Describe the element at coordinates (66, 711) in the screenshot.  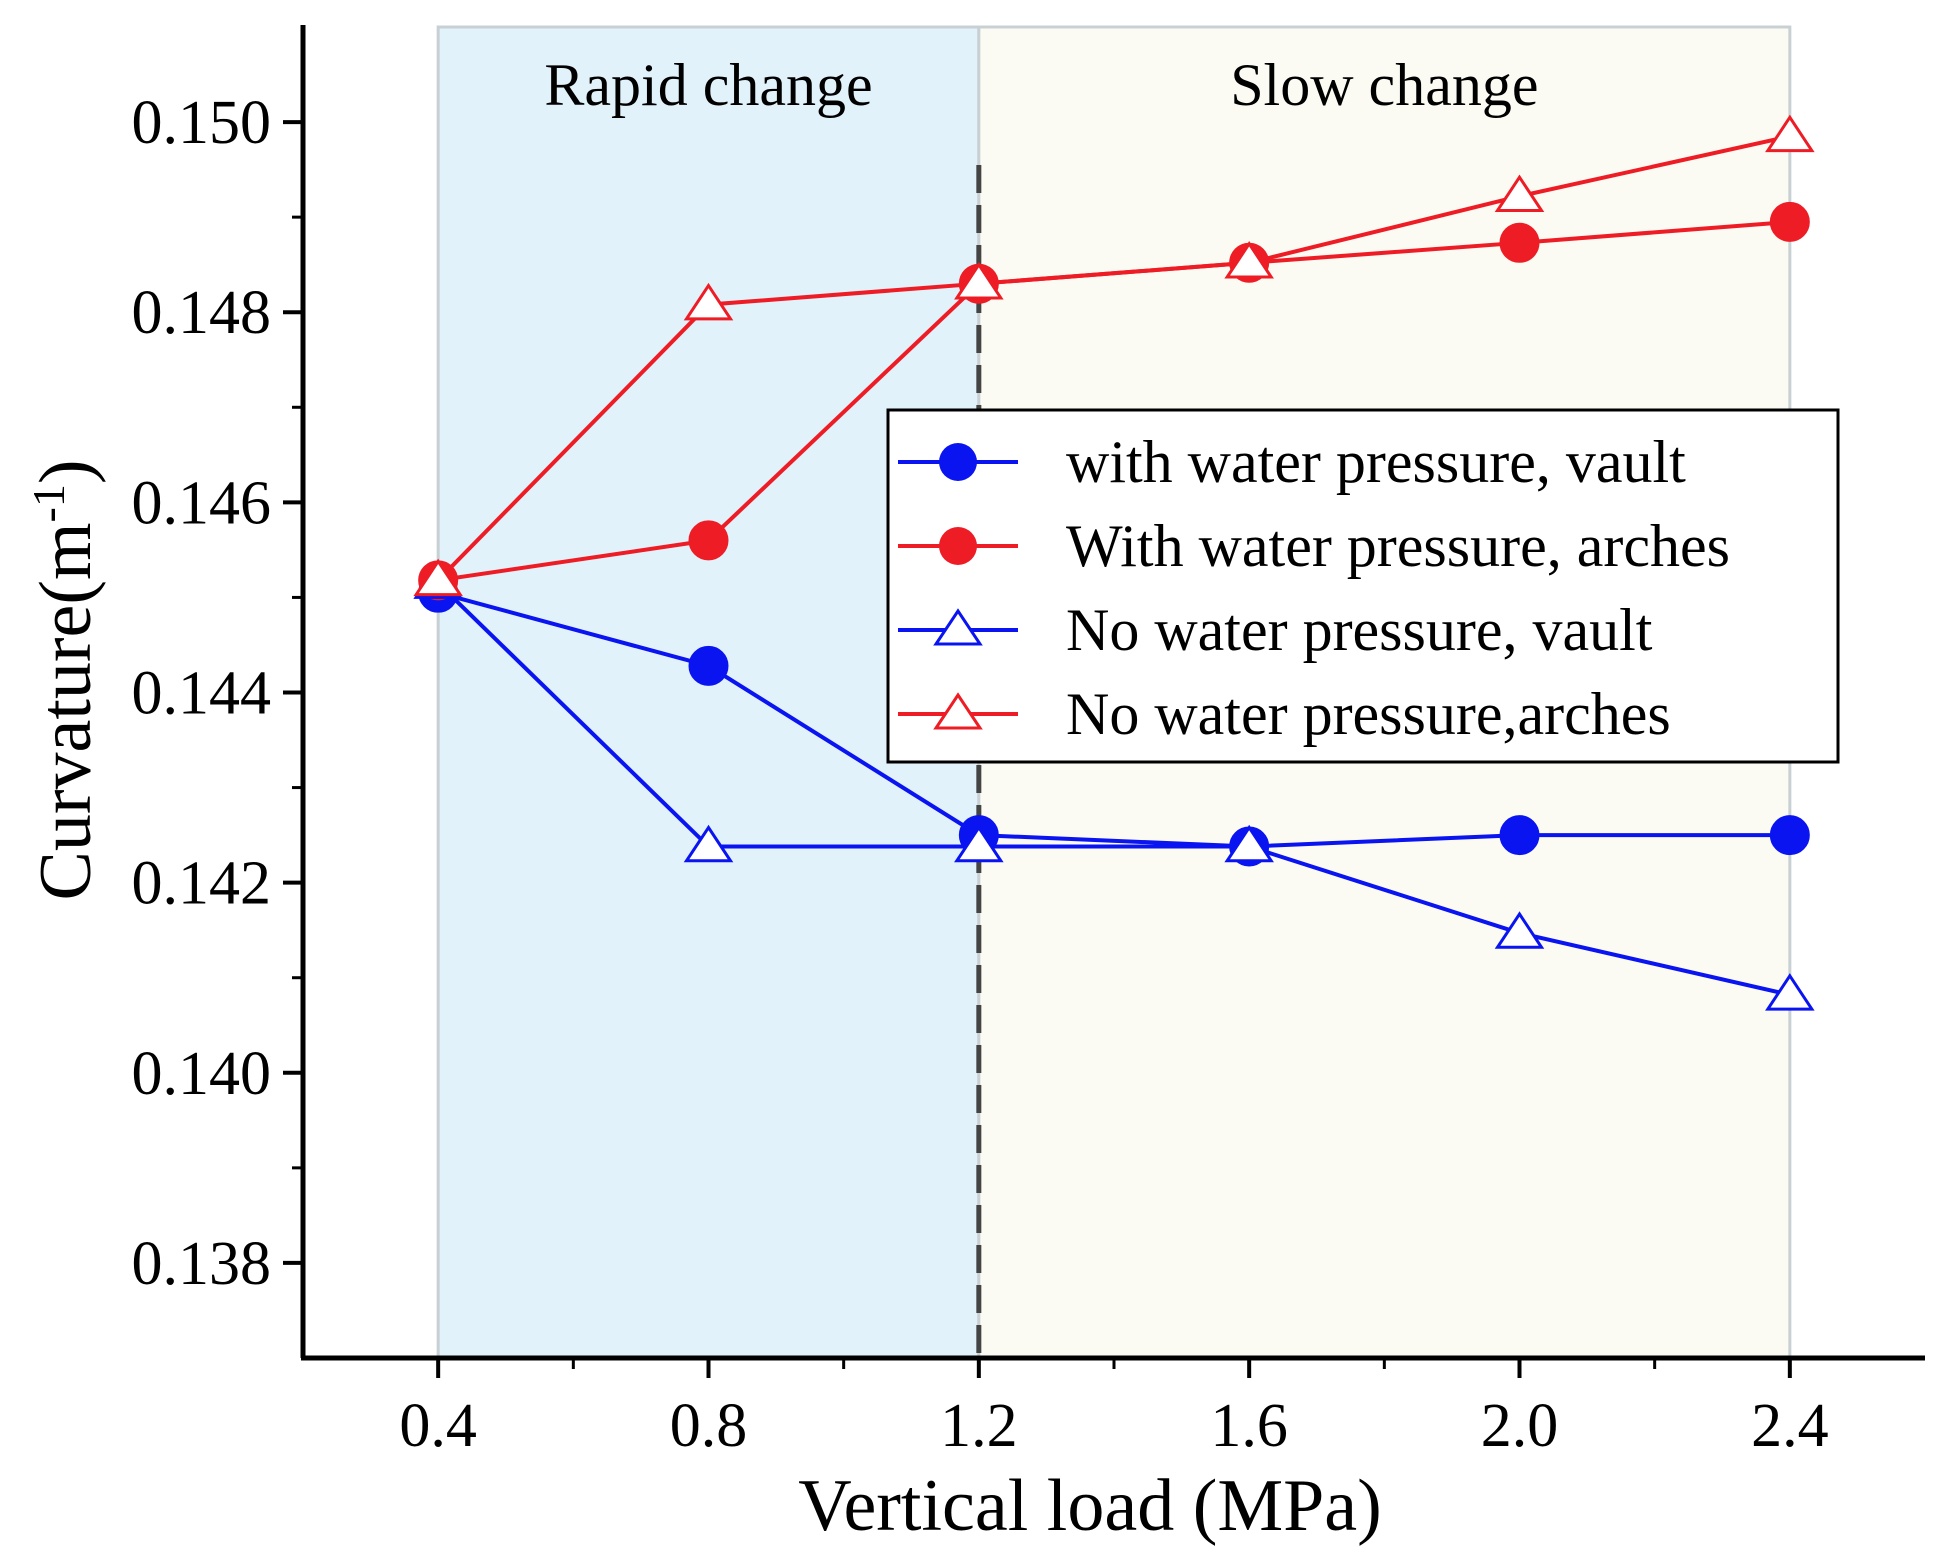
I see `y-axis-title-main: Curvature(m` at that location.